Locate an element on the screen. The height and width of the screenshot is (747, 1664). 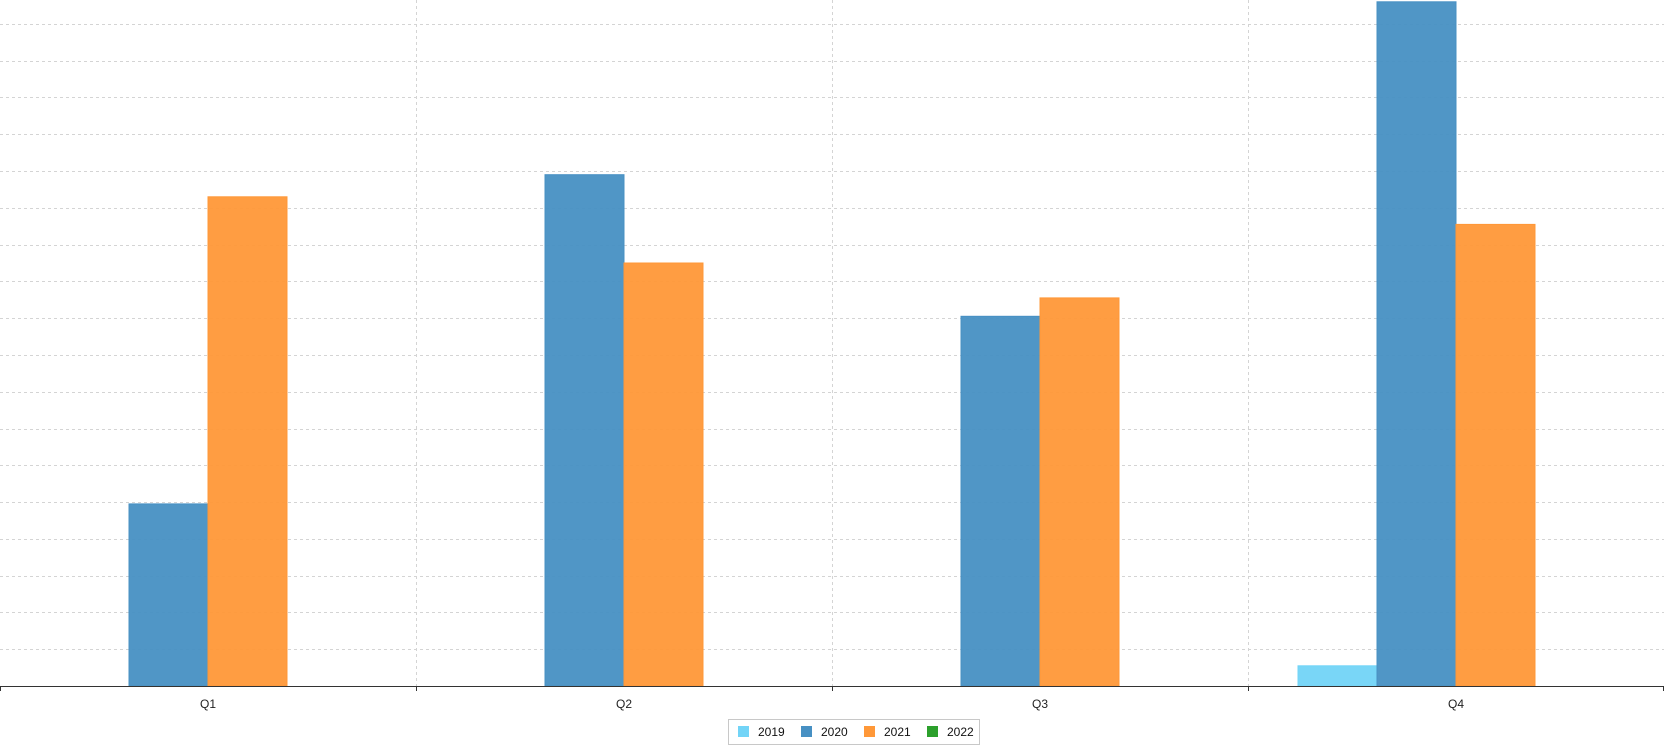
x-tick-label-q1: Q1 is located at coordinates (208, 704).